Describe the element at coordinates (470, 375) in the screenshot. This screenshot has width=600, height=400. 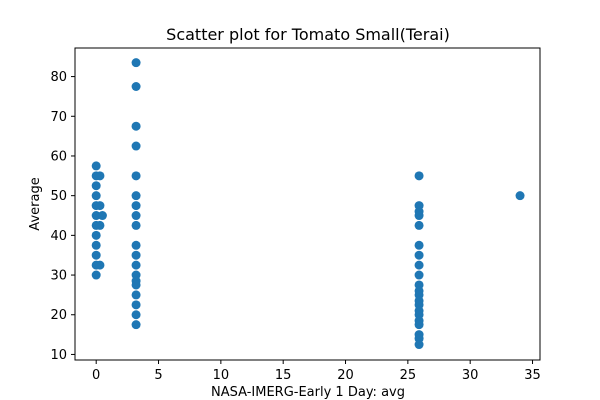
I see `x-tick-label: 30` at that location.